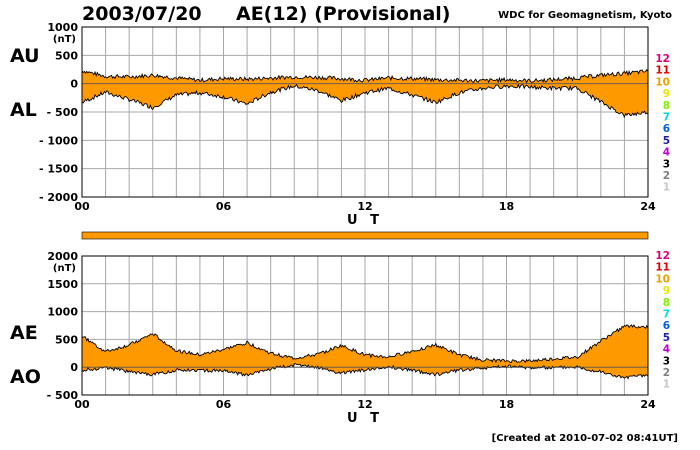  I want to click on y-tick-label: 2000, so click(62, 256).